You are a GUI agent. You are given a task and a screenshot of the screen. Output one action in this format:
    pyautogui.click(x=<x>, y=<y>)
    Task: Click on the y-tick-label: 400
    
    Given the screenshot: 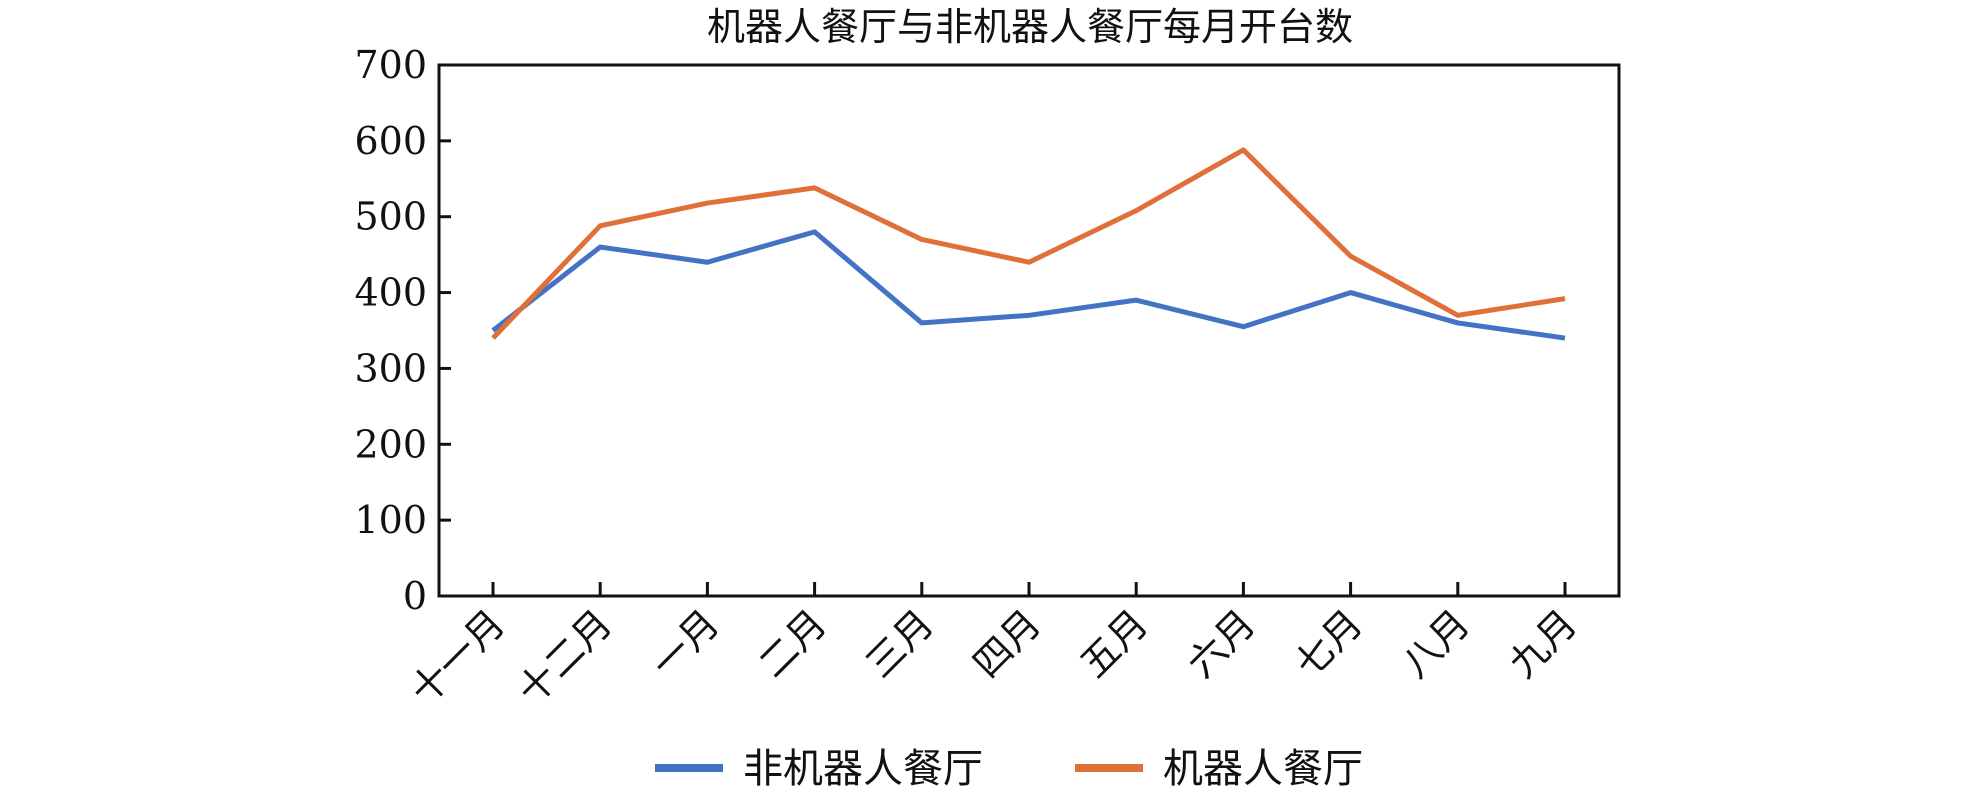 What is the action you would take?
    pyautogui.click(x=390, y=293)
    